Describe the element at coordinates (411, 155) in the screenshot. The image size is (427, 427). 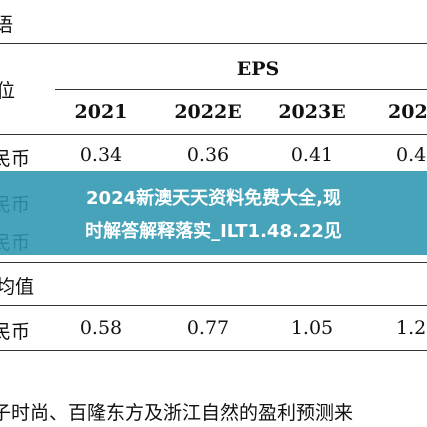
I see `cell: 0.4` at that location.